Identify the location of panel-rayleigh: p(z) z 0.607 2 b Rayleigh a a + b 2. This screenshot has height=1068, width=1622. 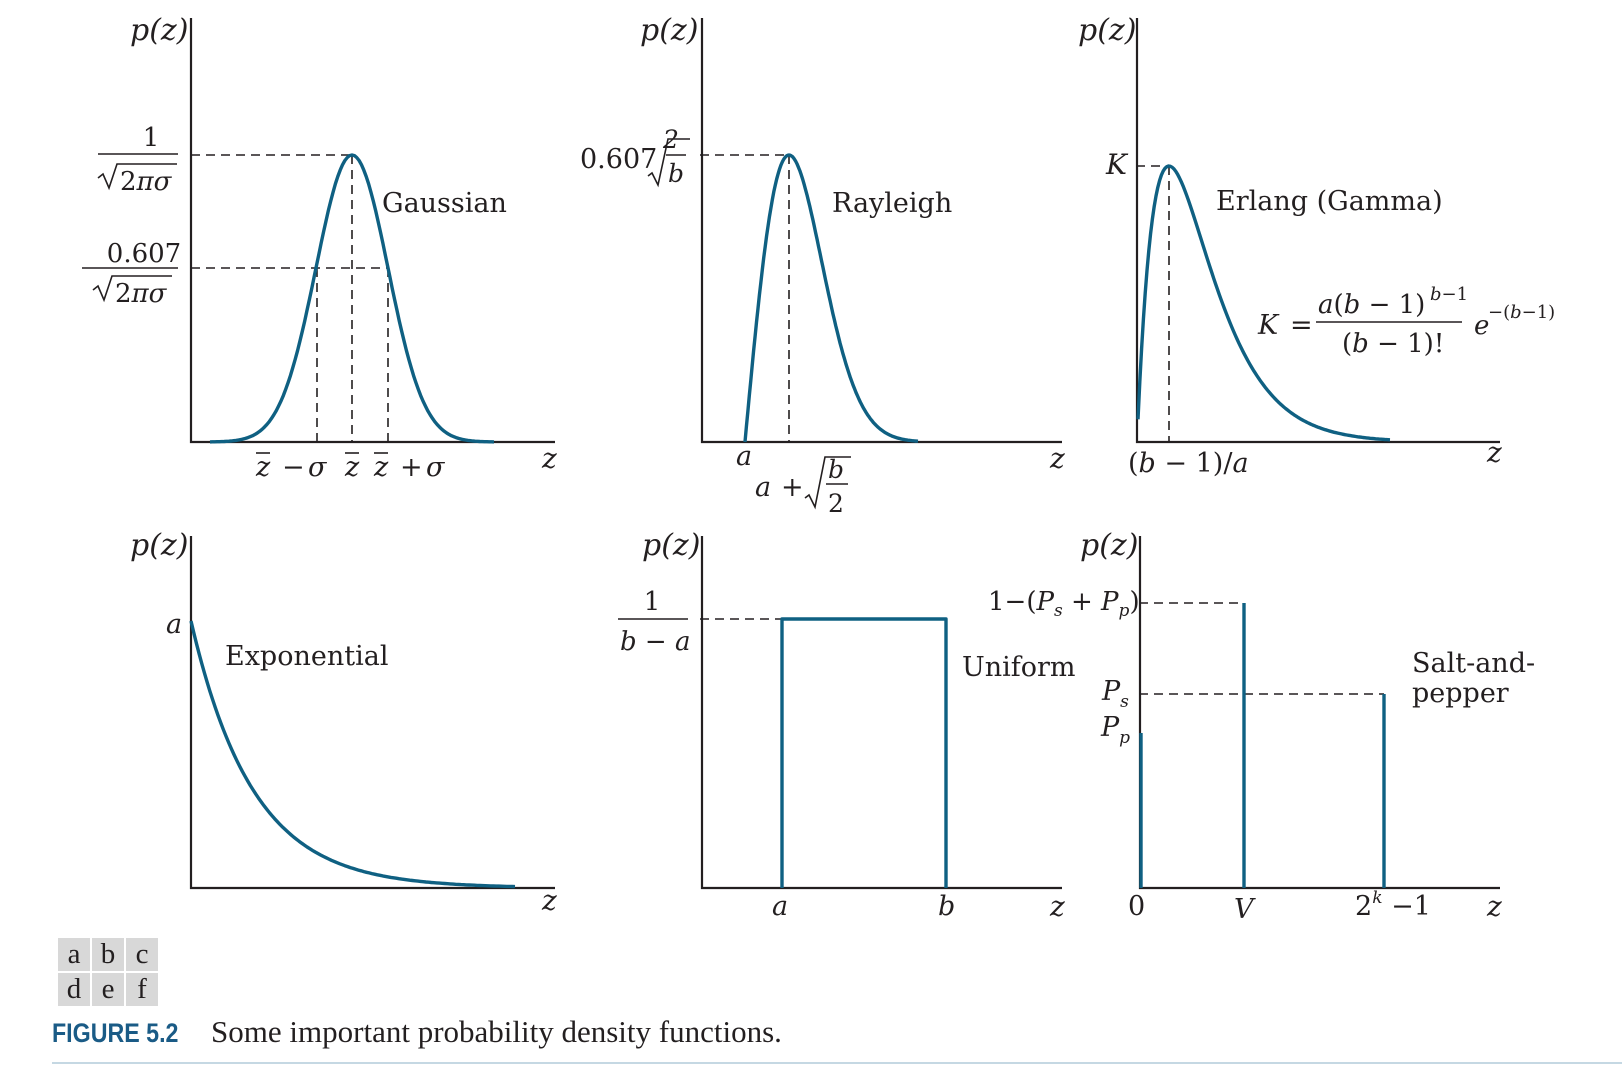
(822, 265).